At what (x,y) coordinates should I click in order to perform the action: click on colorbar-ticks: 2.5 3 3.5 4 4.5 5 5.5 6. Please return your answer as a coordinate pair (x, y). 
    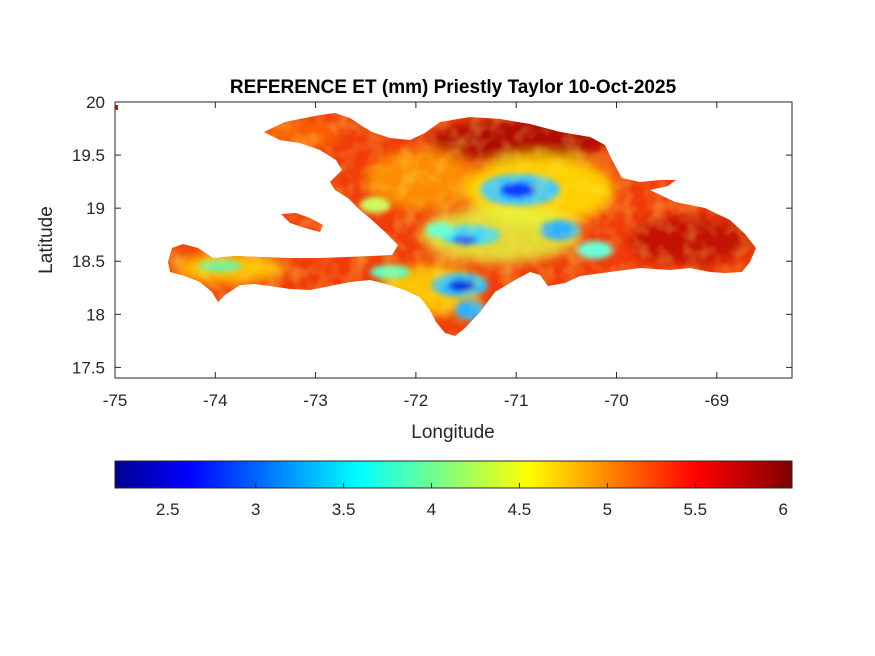
    Looking at the image, I should click on (472, 501).